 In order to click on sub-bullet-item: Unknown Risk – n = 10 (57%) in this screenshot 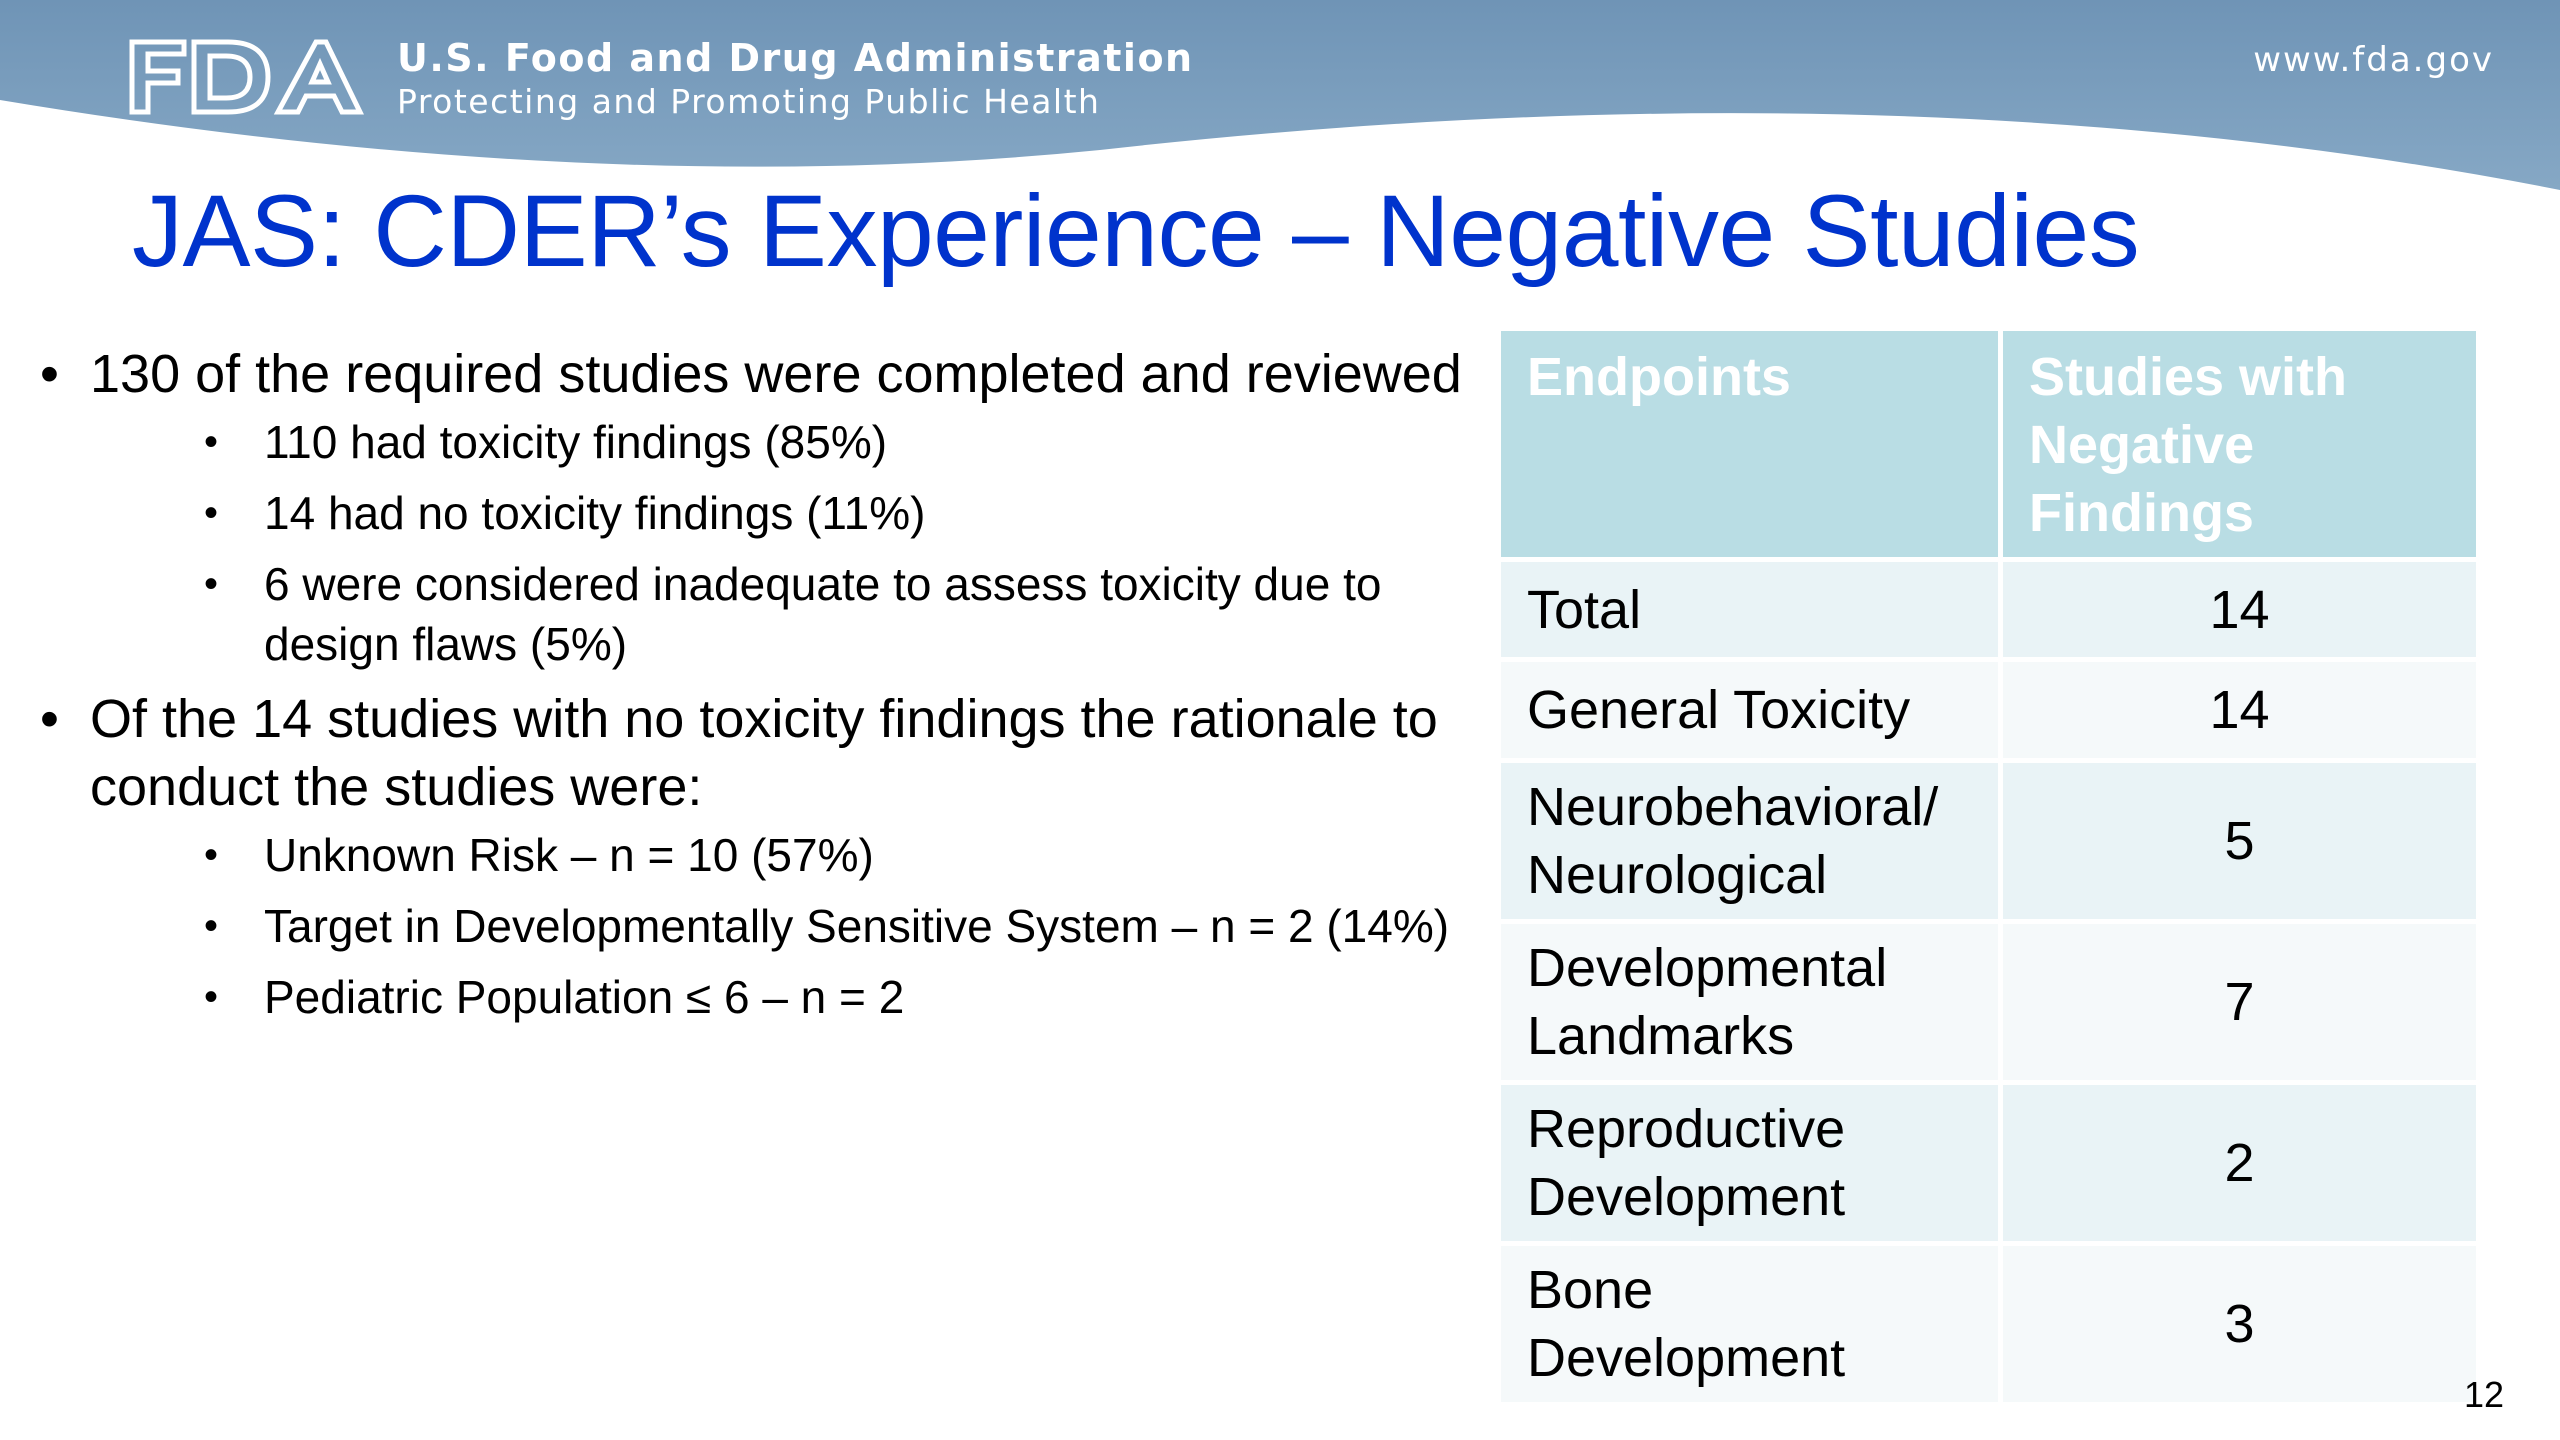, I will do `click(835, 855)`.